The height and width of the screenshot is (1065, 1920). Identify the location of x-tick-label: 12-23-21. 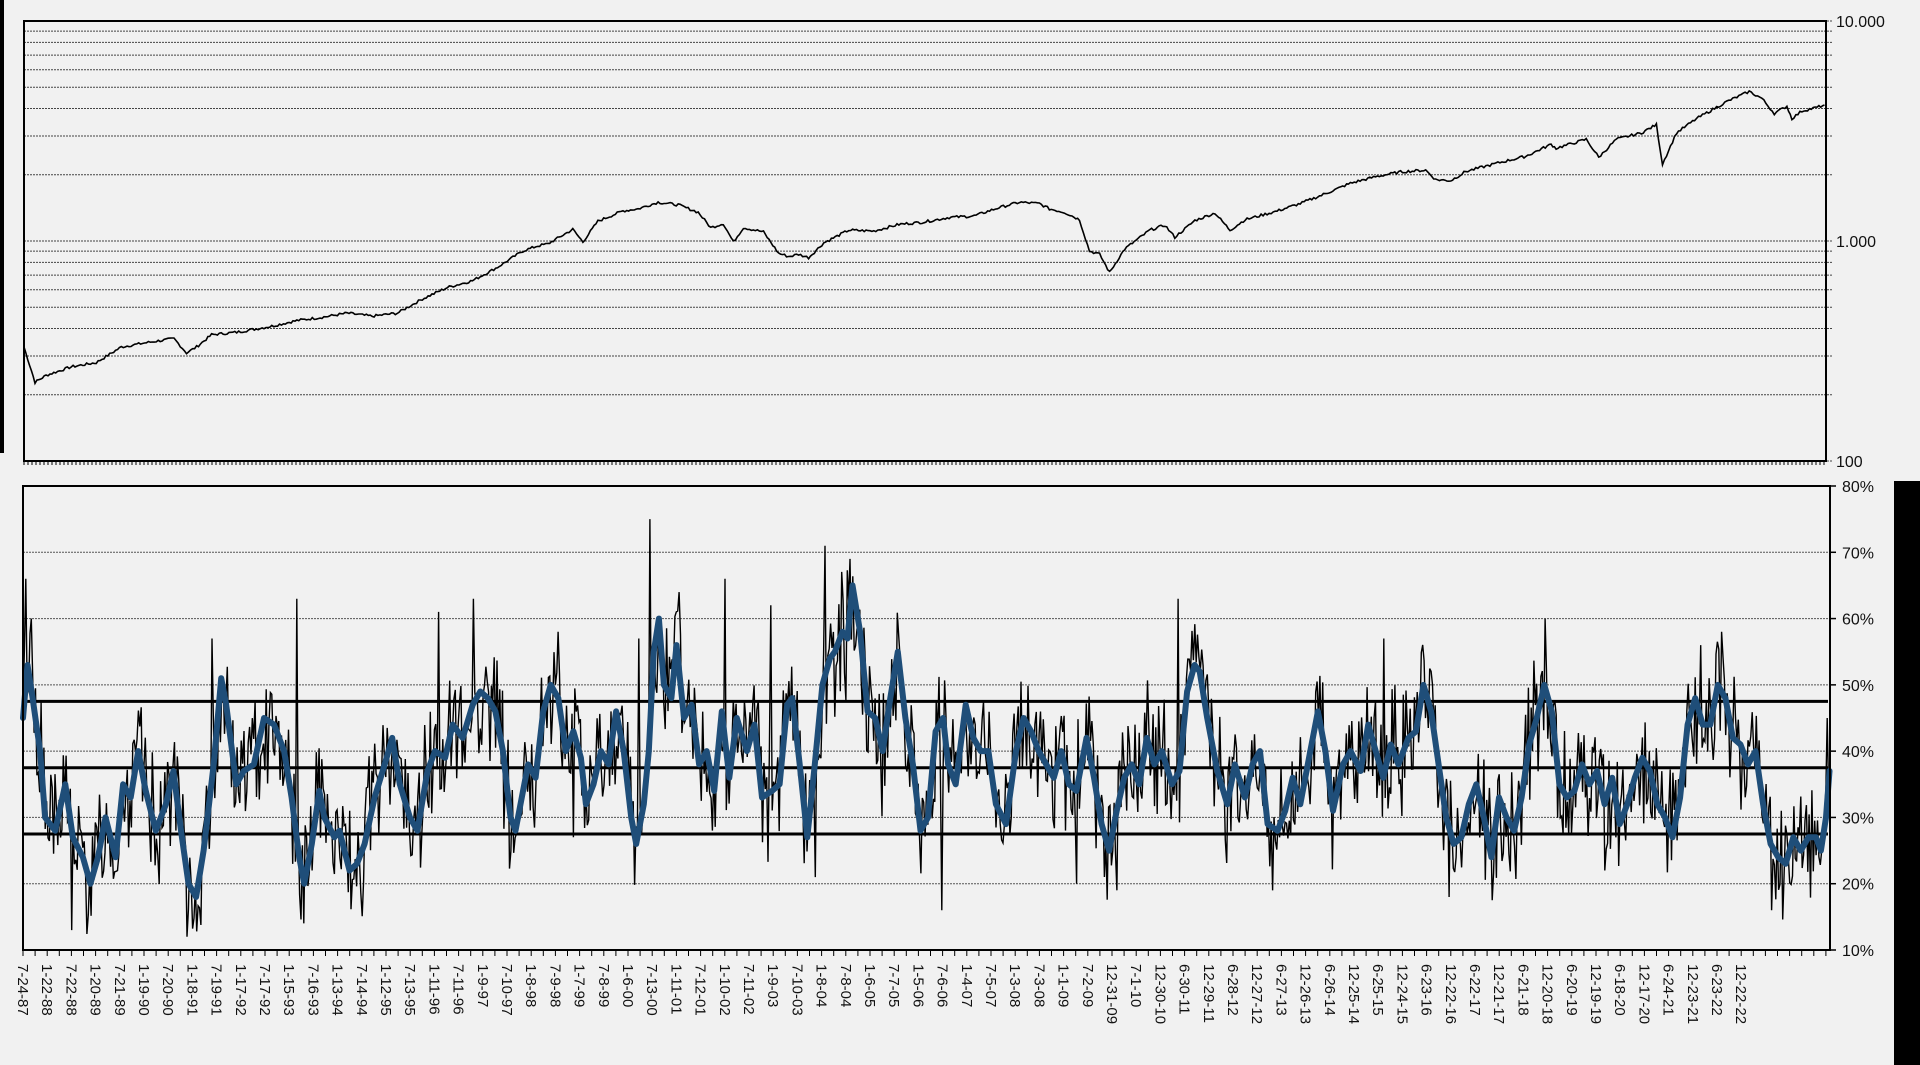
(1692, 994).